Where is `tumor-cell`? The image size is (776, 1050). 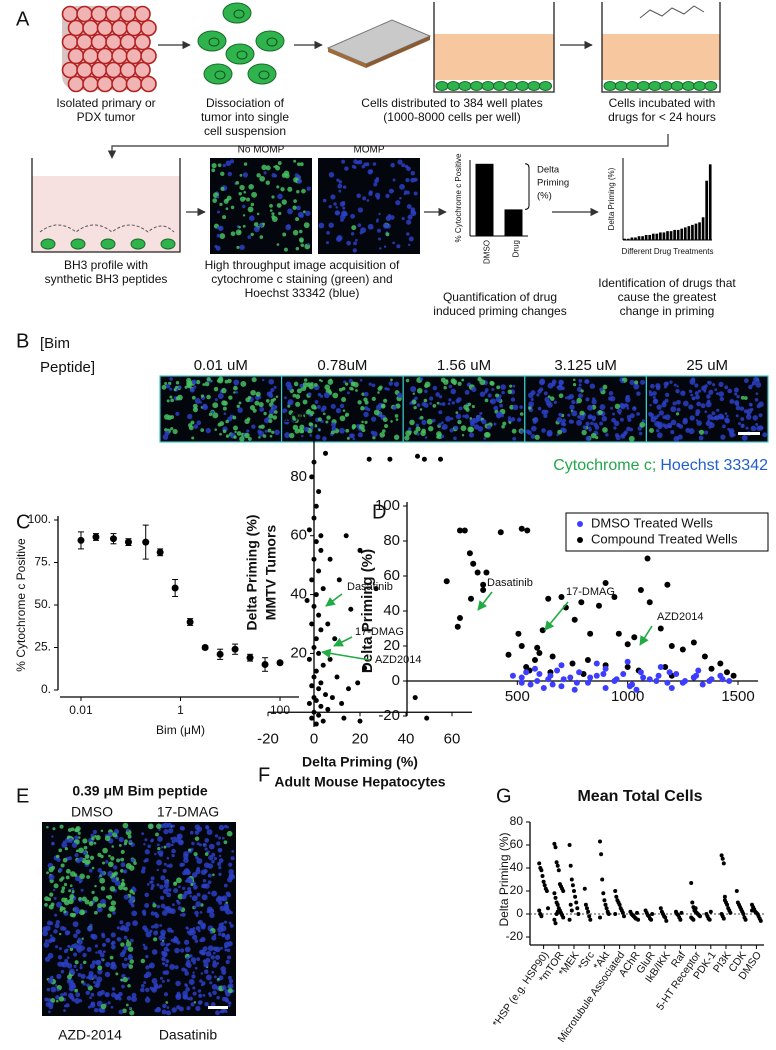 tumor-cell is located at coordinates (148, 84).